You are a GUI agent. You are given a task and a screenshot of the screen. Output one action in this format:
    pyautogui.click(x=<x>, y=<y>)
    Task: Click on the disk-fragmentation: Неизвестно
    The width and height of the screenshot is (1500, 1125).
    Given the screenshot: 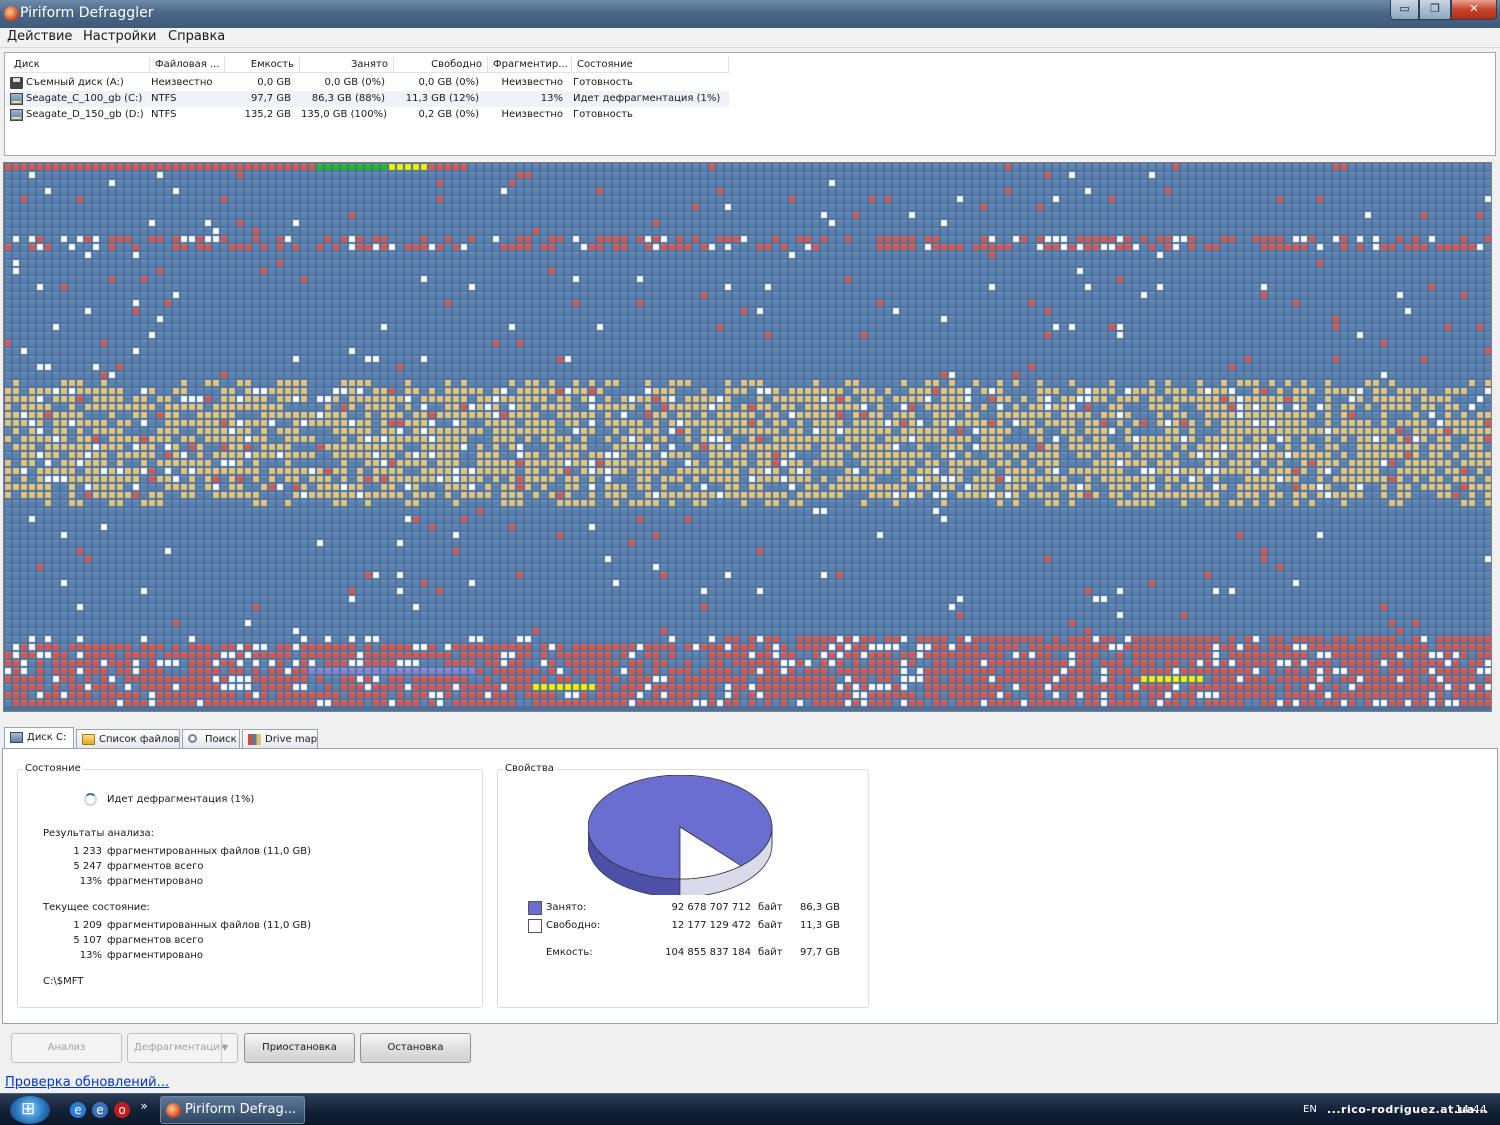 What is the action you would take?
    pyautogui.click(x=532, y=82)
    